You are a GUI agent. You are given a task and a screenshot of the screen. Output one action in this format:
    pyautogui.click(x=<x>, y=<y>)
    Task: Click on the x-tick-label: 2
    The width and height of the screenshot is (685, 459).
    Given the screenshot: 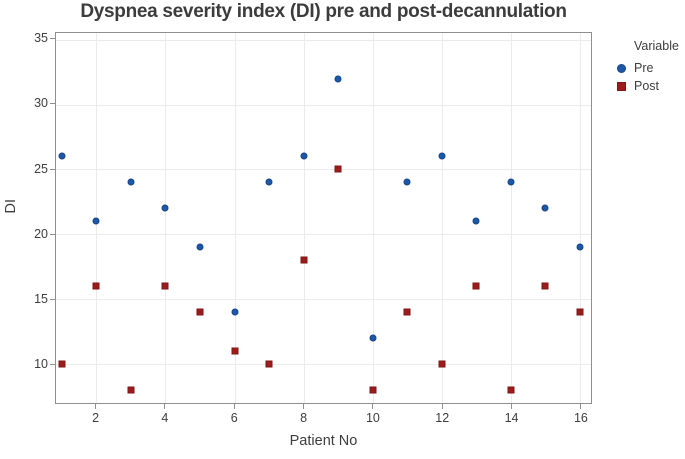 What is the action you would take?
    pyautogui.click(x=96, y=418)
    